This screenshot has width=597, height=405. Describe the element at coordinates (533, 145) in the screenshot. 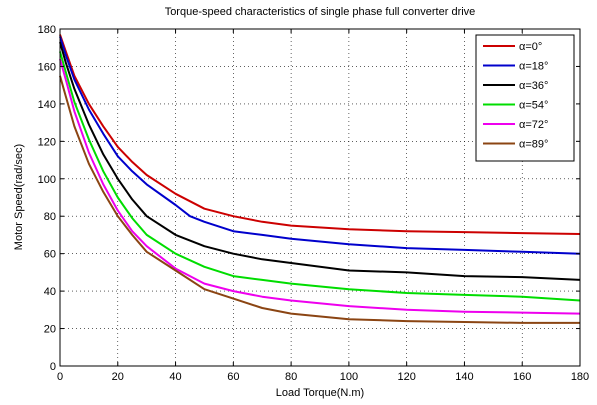

I see `legend-label-6: α=89°` at that location.